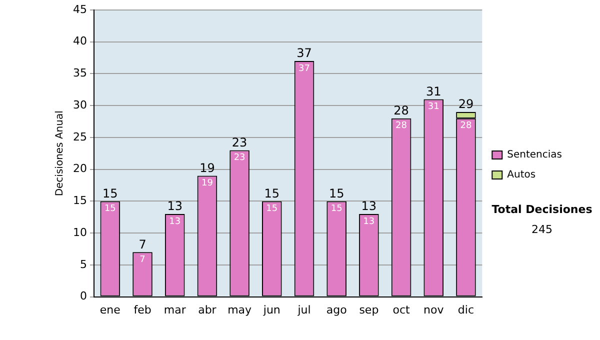  Describe the element at coordinates (521, 175) in the screenshot. I see `legend-label: Autos` at that location.